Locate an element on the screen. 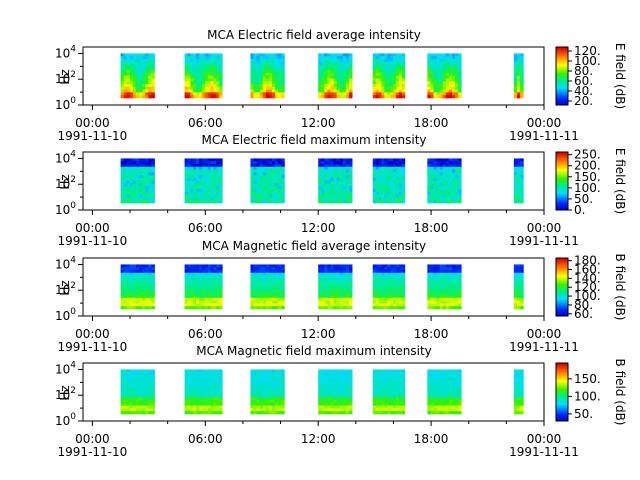 This screenshot has height=480, width=640. x-tick-label: 00:00 is located at coordinates (92, 228).